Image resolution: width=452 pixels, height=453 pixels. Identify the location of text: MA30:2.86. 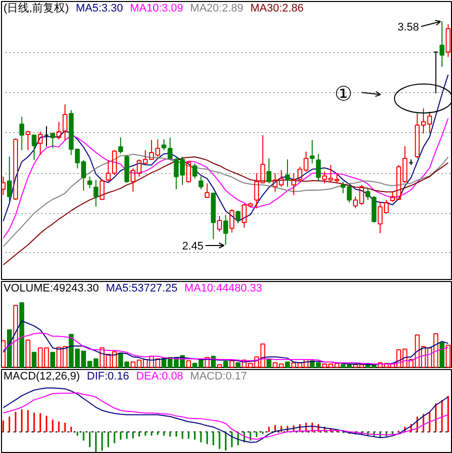
(277, 8).